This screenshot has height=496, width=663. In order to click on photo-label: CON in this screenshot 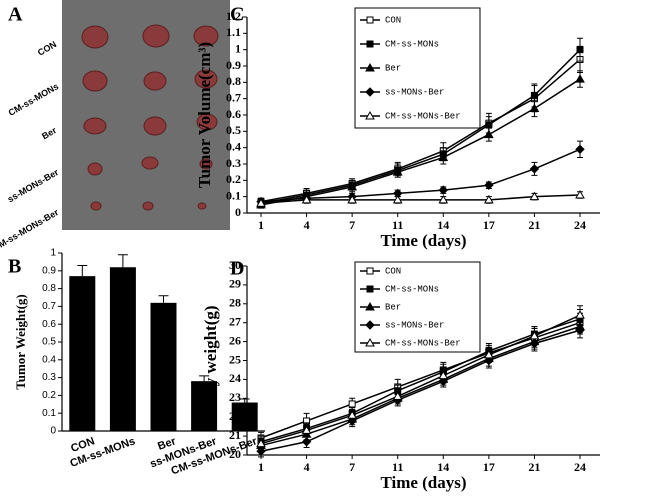, I will do `click(47, 48)`.